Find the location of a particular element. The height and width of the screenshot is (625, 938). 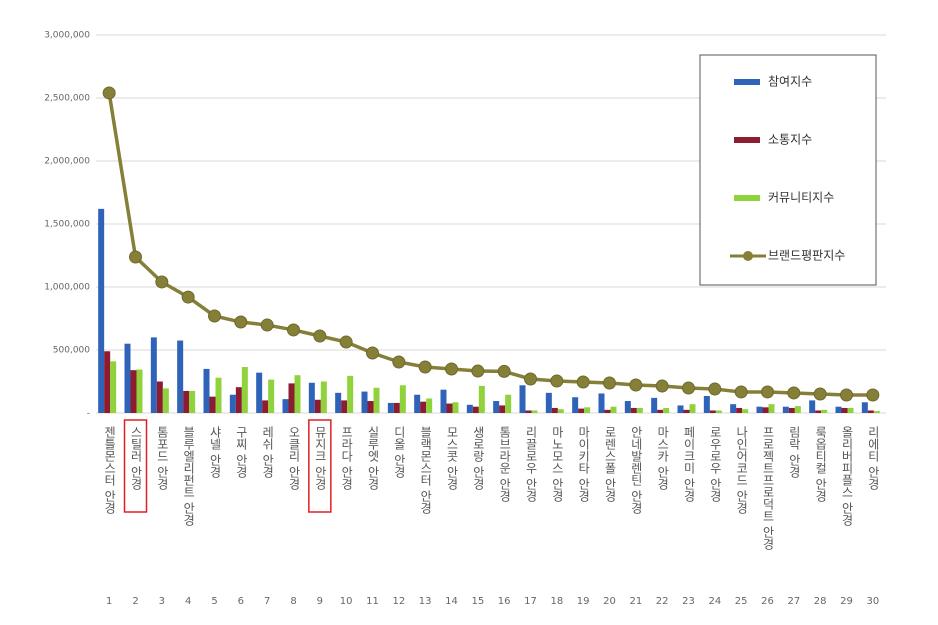

rank-label: 11 is located at coordinates (372, 601).